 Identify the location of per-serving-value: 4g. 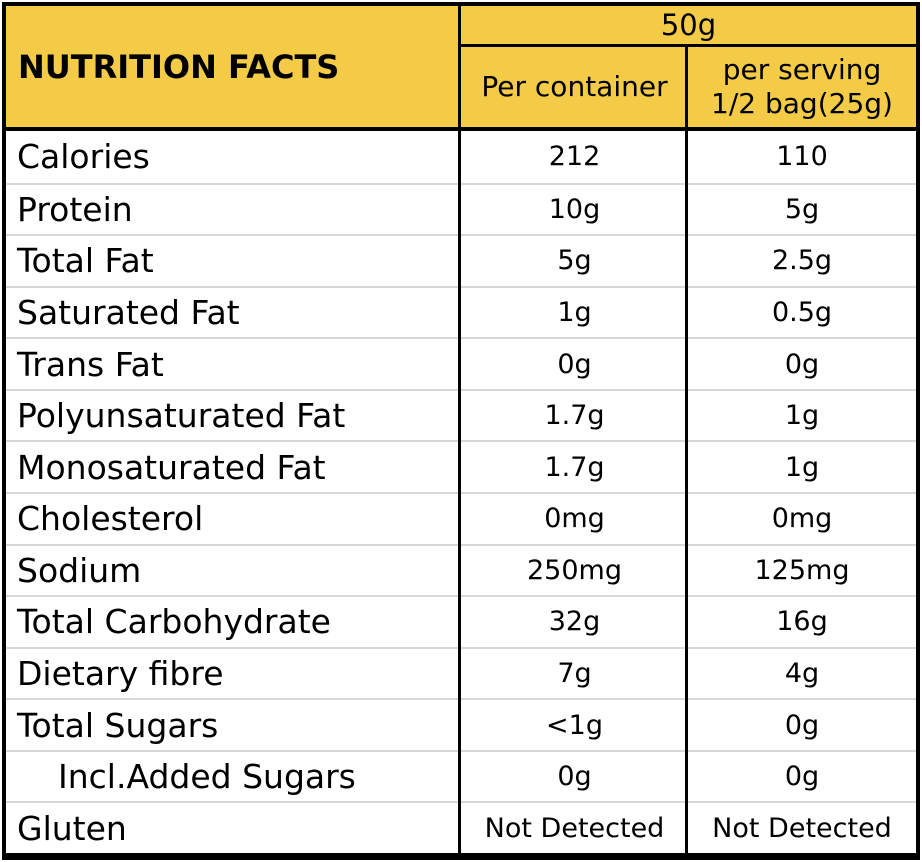
(802, 673).